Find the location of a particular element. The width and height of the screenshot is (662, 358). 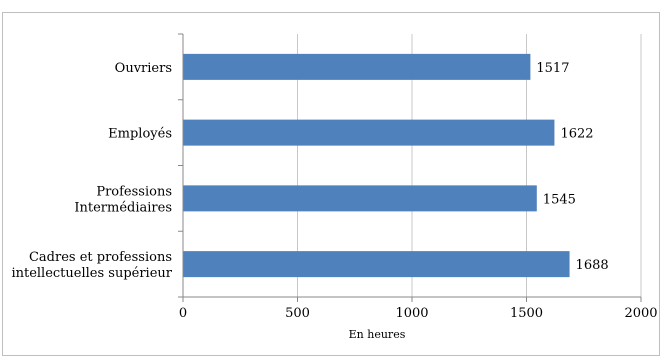

value-label-0: 1517 is located at coordinates (552, 68).